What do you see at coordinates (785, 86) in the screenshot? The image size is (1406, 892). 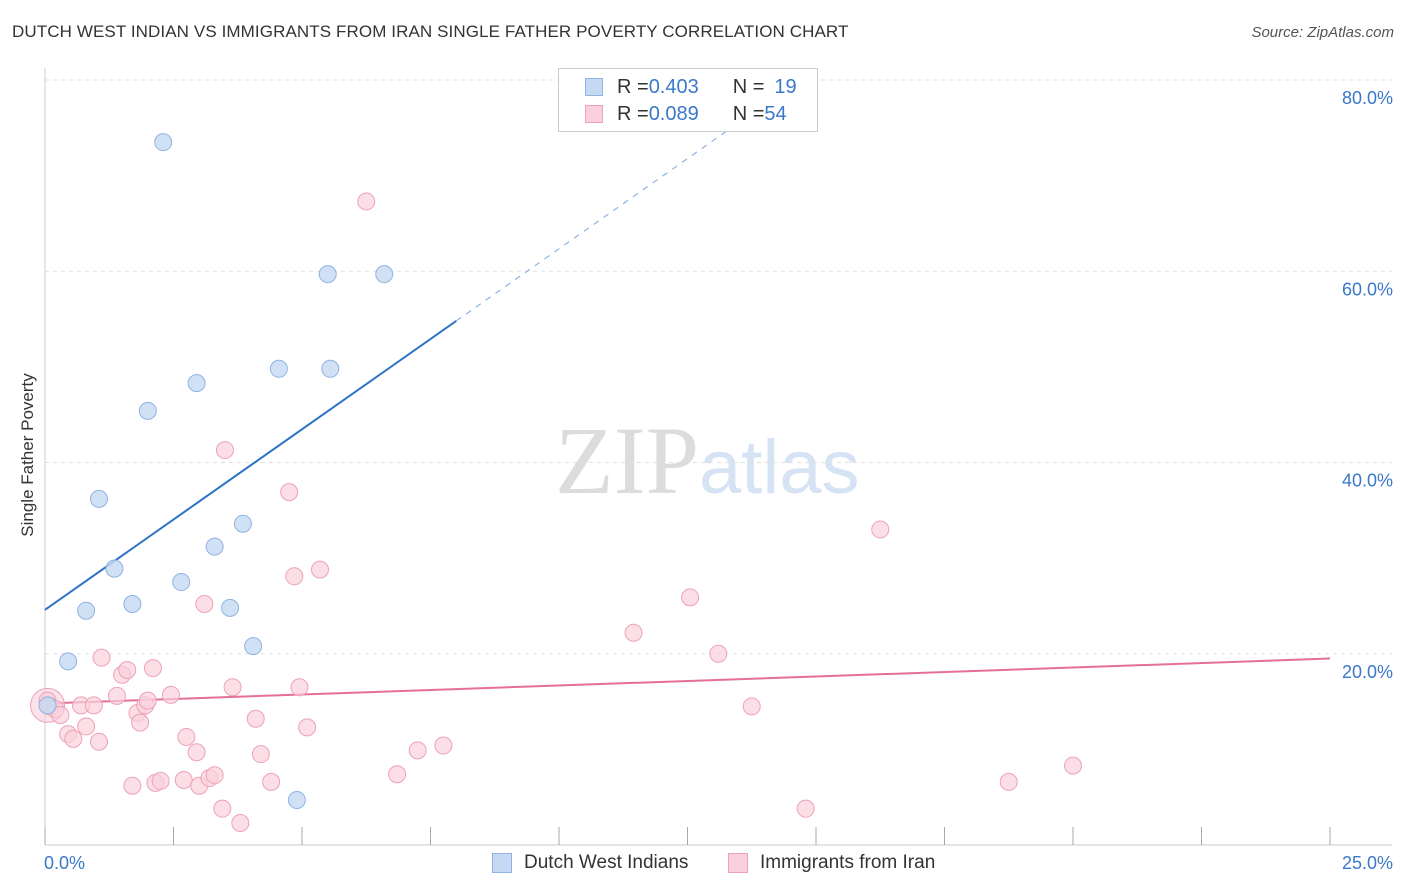 I see `legend-n-value: 19` at bounding box center [785, 86].